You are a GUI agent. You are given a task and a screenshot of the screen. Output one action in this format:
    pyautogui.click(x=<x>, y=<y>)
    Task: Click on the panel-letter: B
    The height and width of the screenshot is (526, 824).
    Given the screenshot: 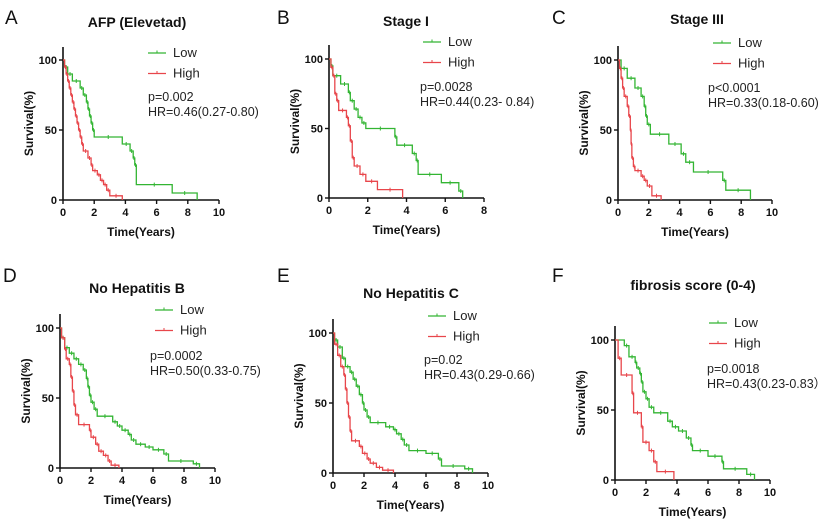 What is the action you would take?
    pyautogui.click(x=283, y=18)
    